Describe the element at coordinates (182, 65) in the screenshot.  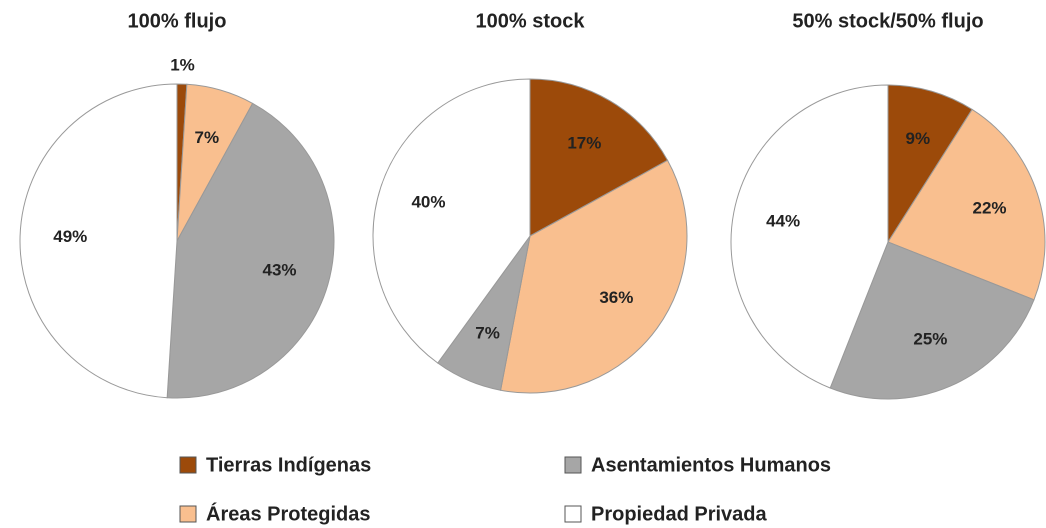
I see `value-label: 1%` at that location.